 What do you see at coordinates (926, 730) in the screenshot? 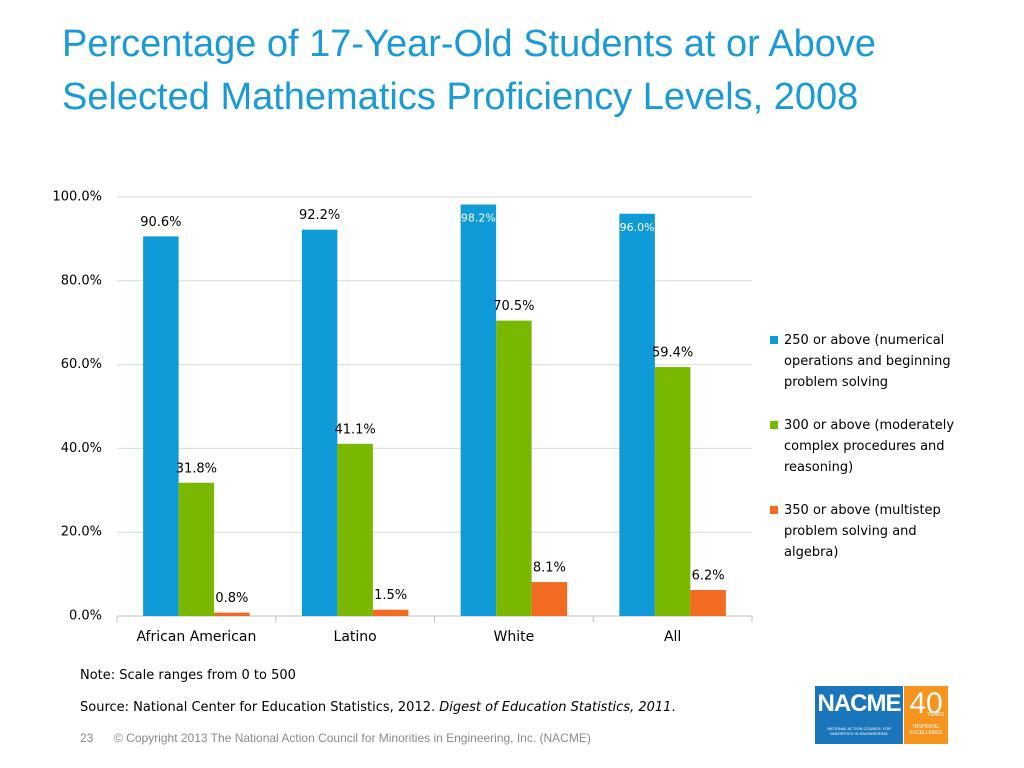
I see `logo-tagline: INSPIRING EXCELLENCE` at bounding box center [926, 730].